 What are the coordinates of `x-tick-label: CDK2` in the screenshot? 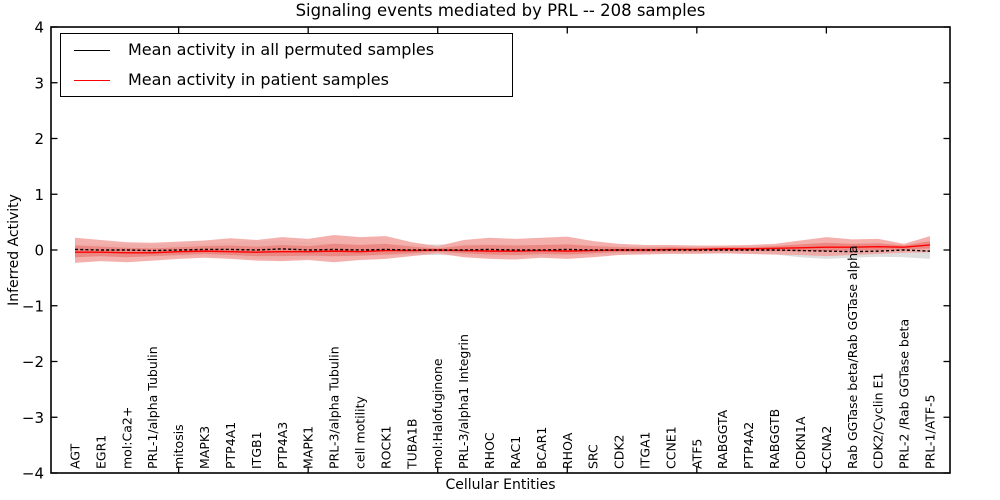 It's located at (619, 451).